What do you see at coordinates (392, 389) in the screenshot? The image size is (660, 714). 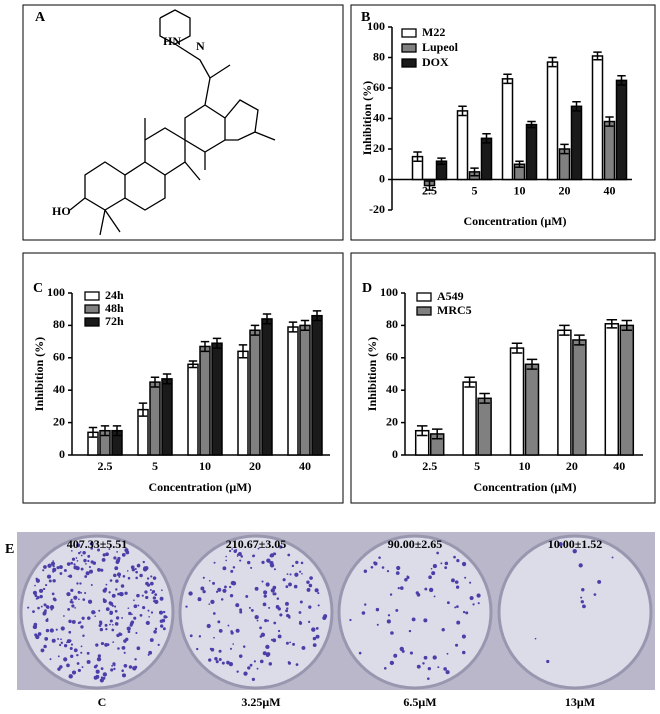 I see `y-tick-label: 40` at bounding box center [392, 389].